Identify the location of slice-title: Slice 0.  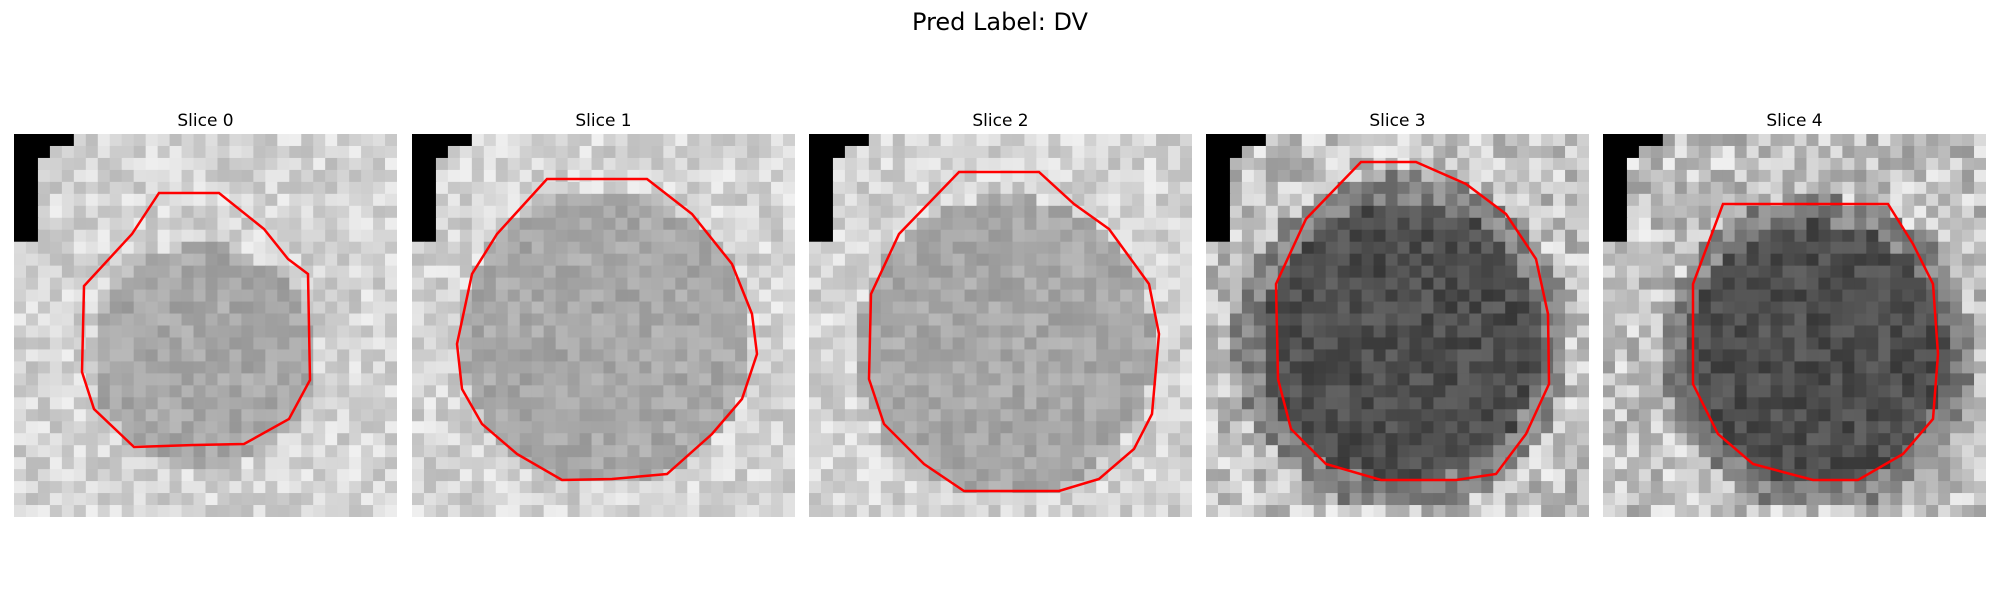
(205, 121).